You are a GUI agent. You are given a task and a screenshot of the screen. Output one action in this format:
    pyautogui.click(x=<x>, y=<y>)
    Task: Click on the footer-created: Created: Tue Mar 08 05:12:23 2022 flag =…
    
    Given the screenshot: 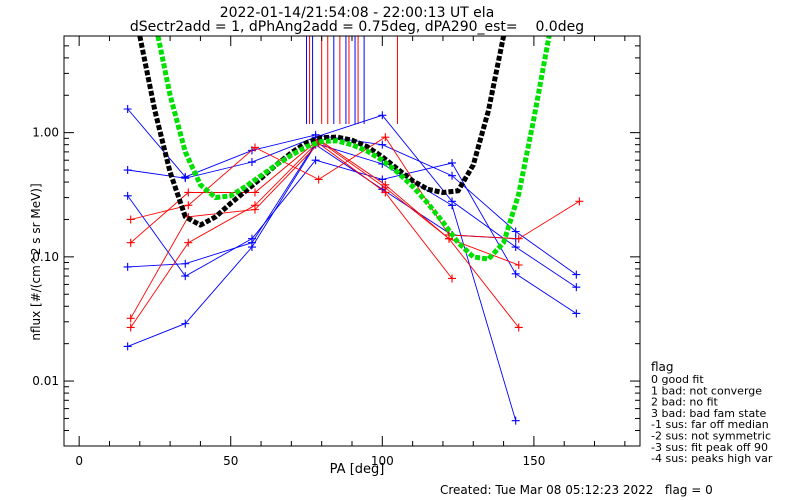 What is the action you would take?
    pyautogui.click(x=576, y=490)
    